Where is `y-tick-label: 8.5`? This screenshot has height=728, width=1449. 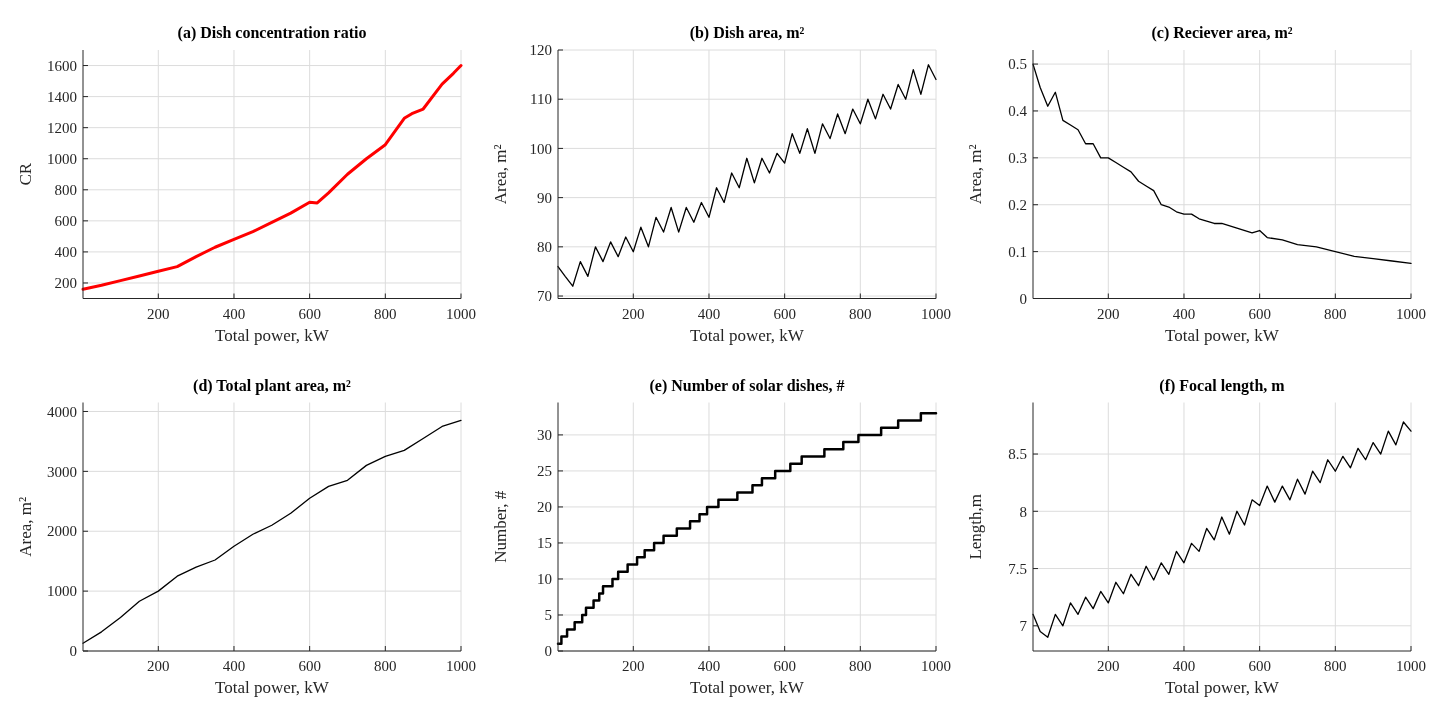 y-tick-label: 8.5 is located at coordinates (1017, 454).